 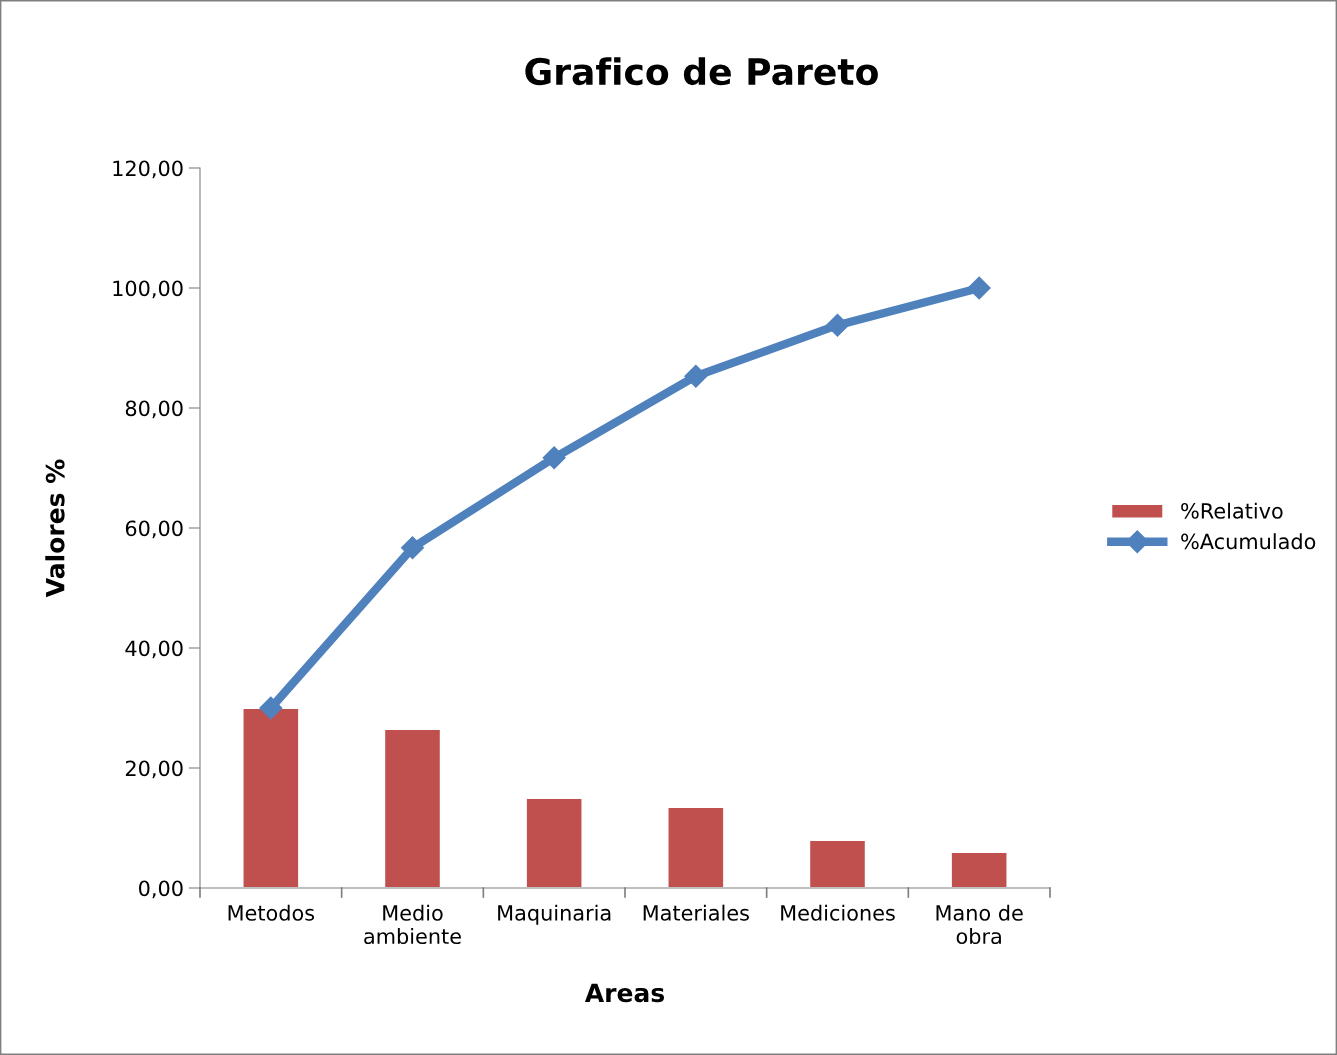 What do you see at coordinates (701, 71) in the screenshot?
I see `chart-title: Grafico de Pareto` at bounding box center [701, 71].